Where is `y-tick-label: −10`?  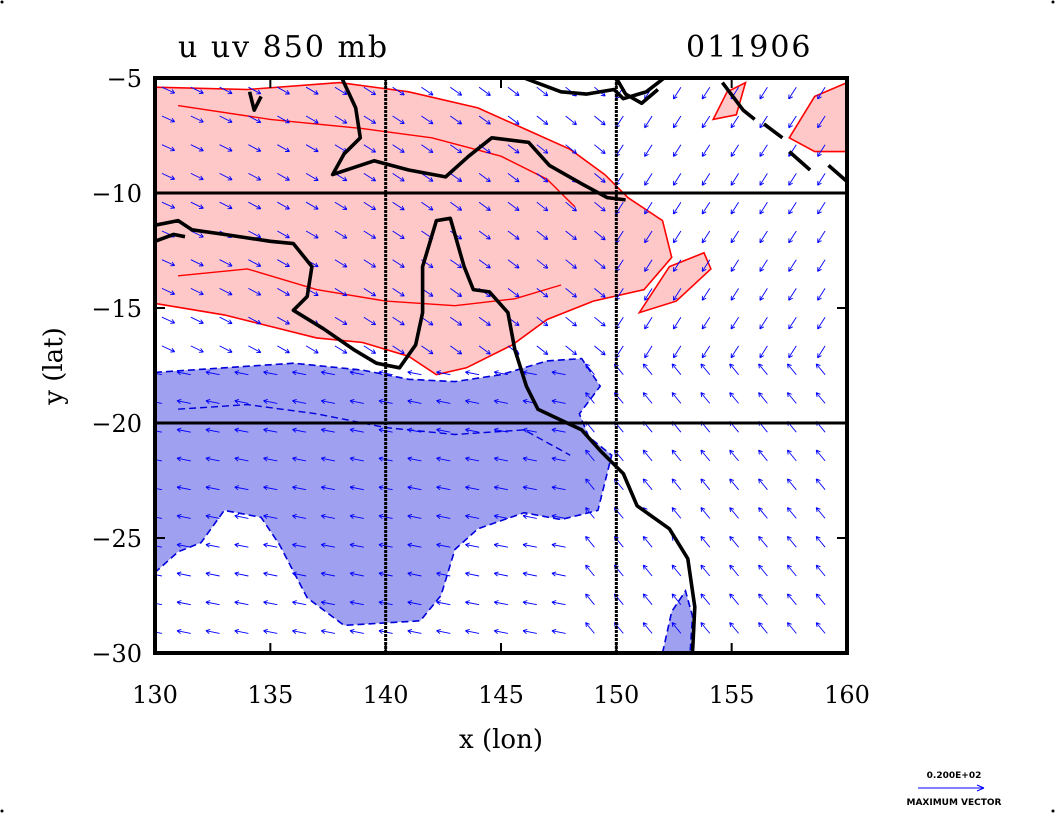 y-tick-label: −10 is located at coordinates (116, 194).